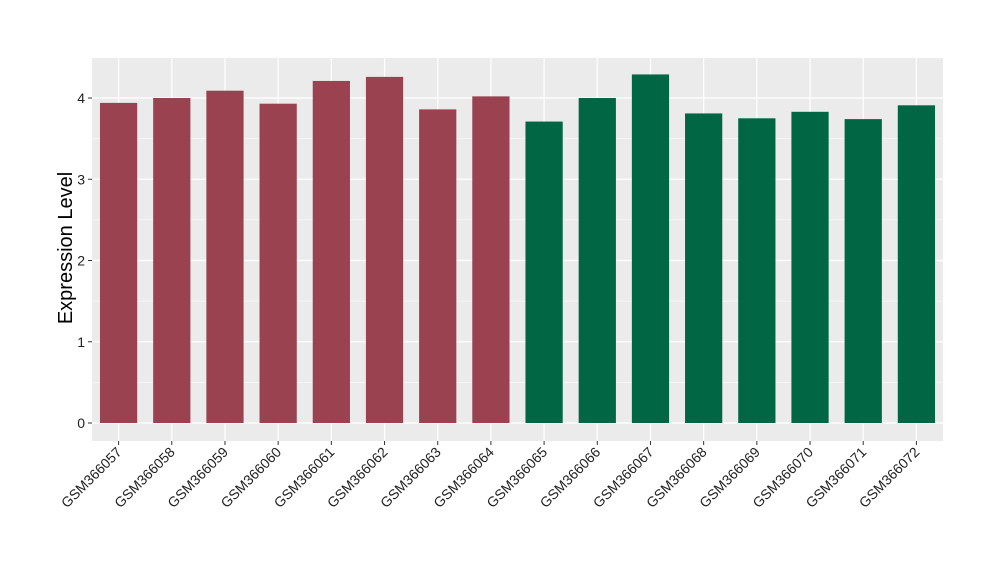  I want to click on y-tick-label: 1, so click(81, 342).